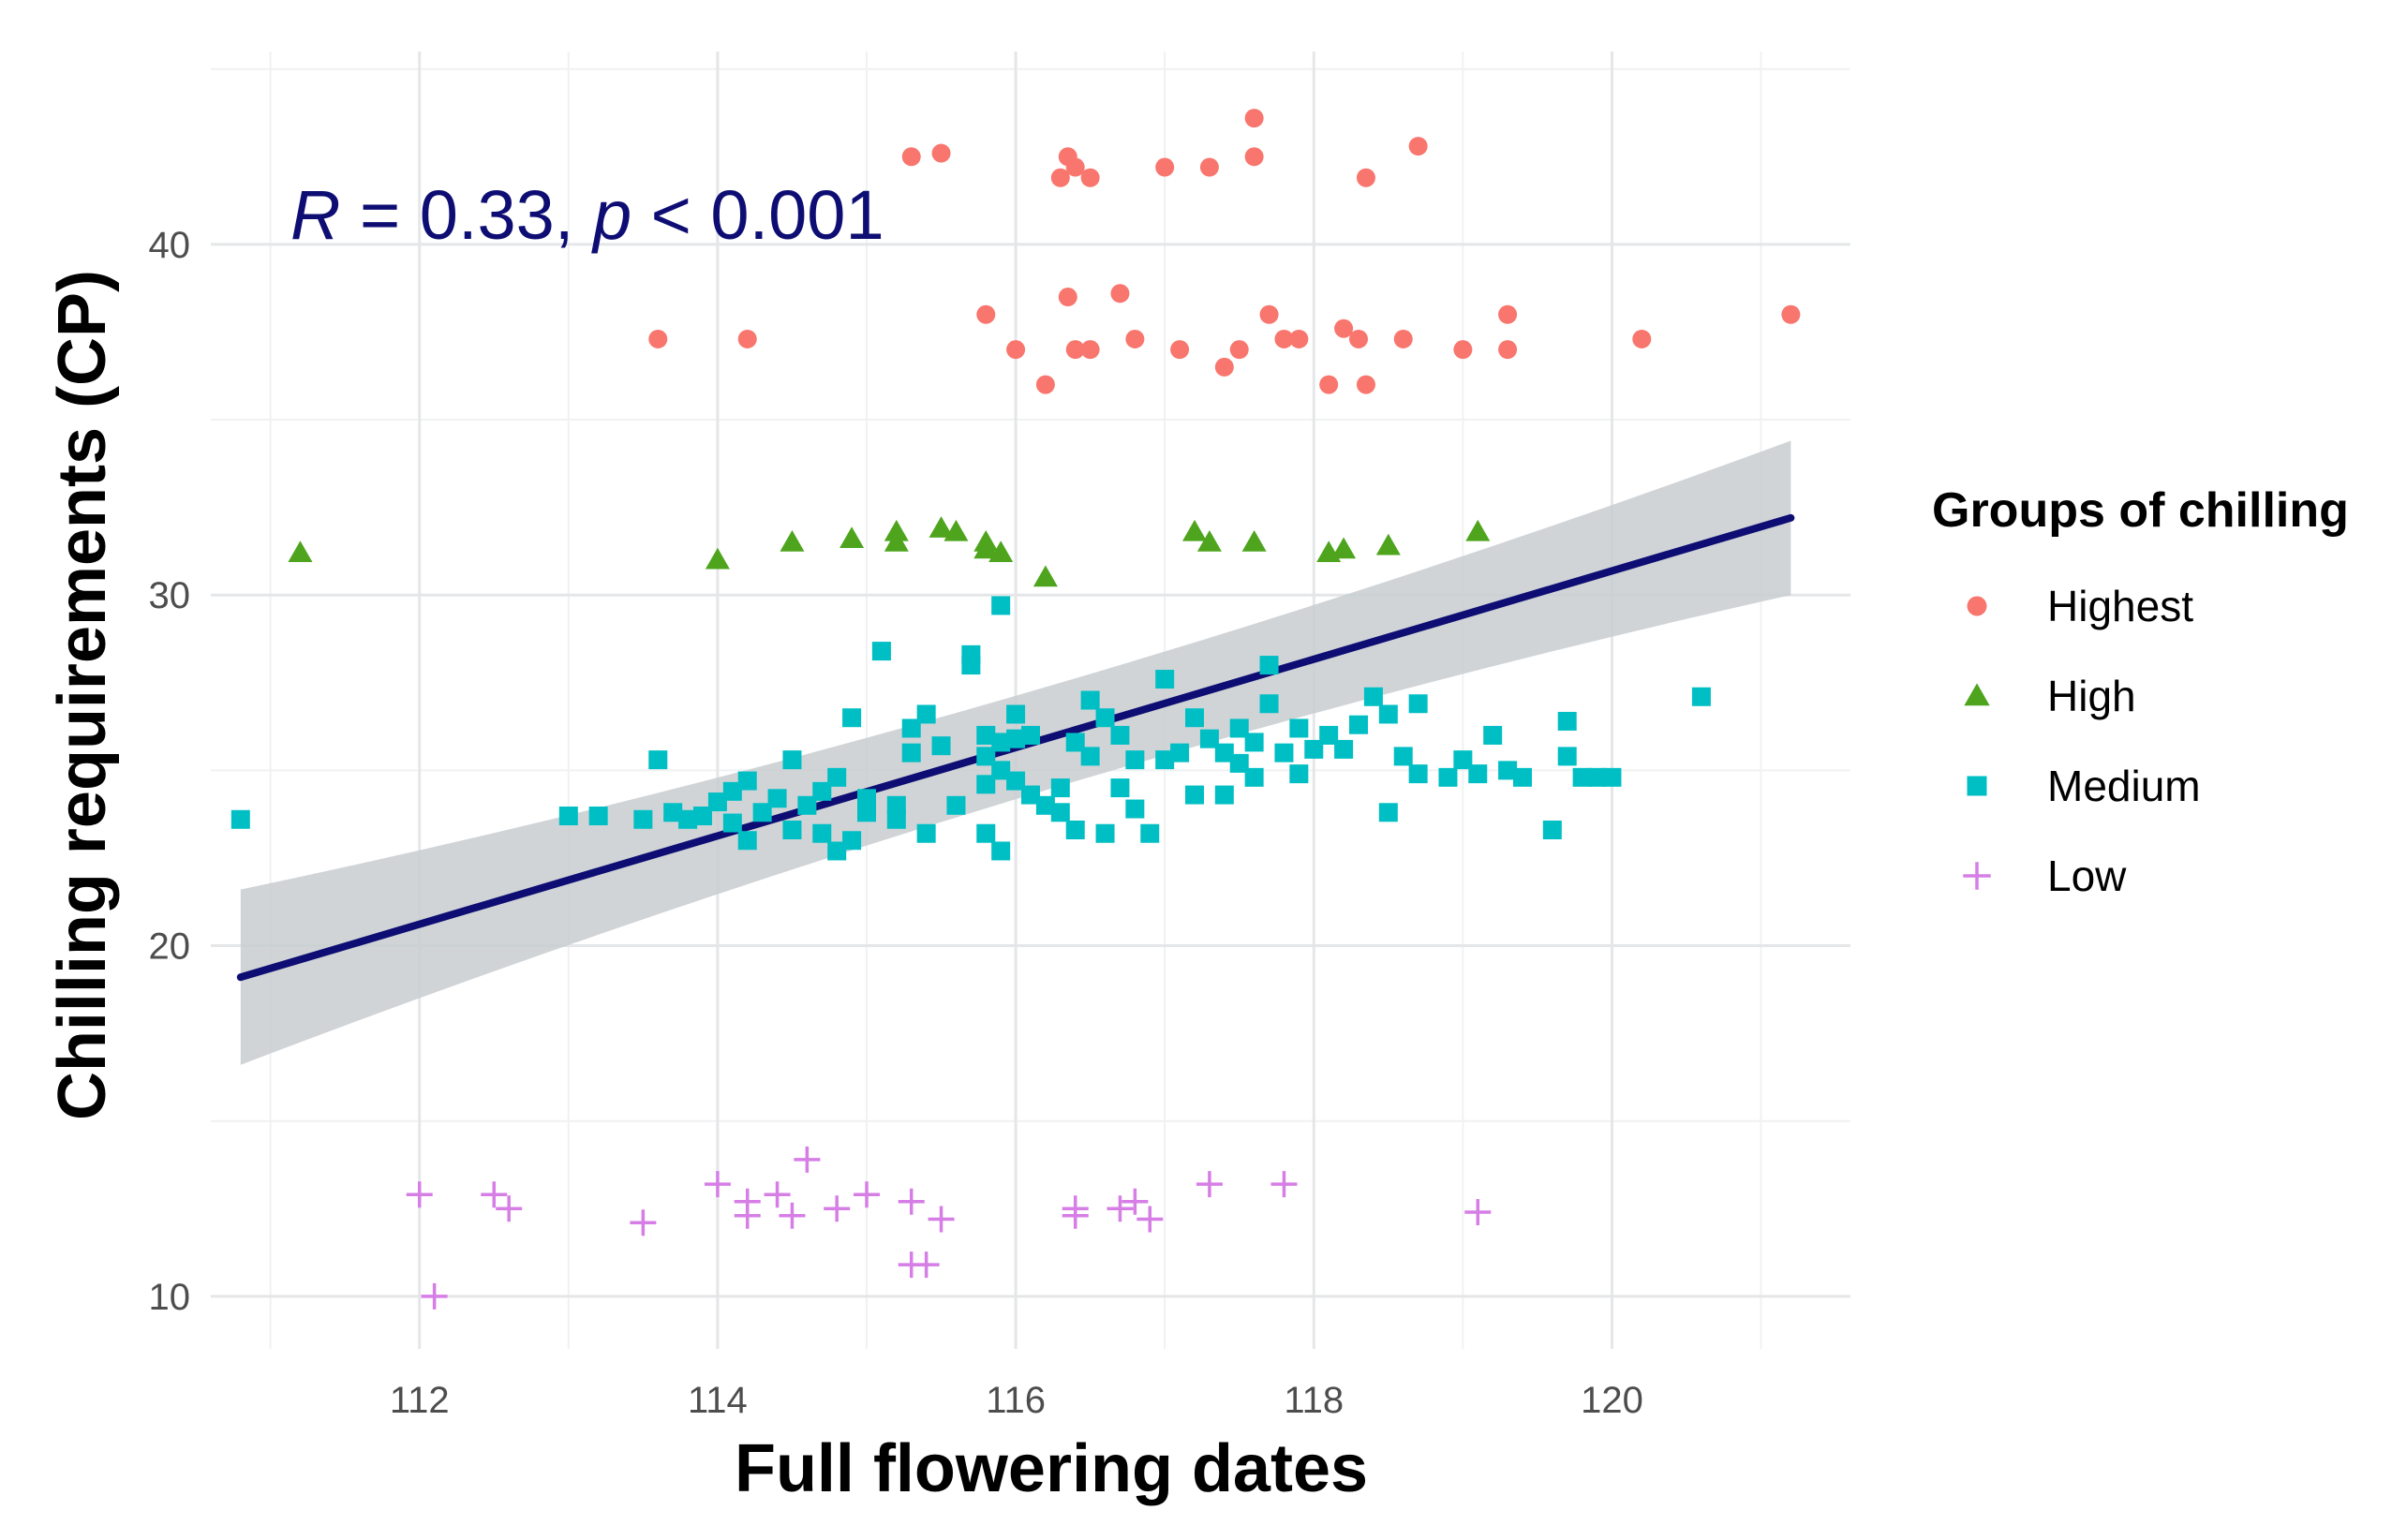 This screenshot has width=2392, height=1540. Describe the element at coordinates (2124, 786) in the screenshot. I see `legend-label-medium: Medium` at that location.